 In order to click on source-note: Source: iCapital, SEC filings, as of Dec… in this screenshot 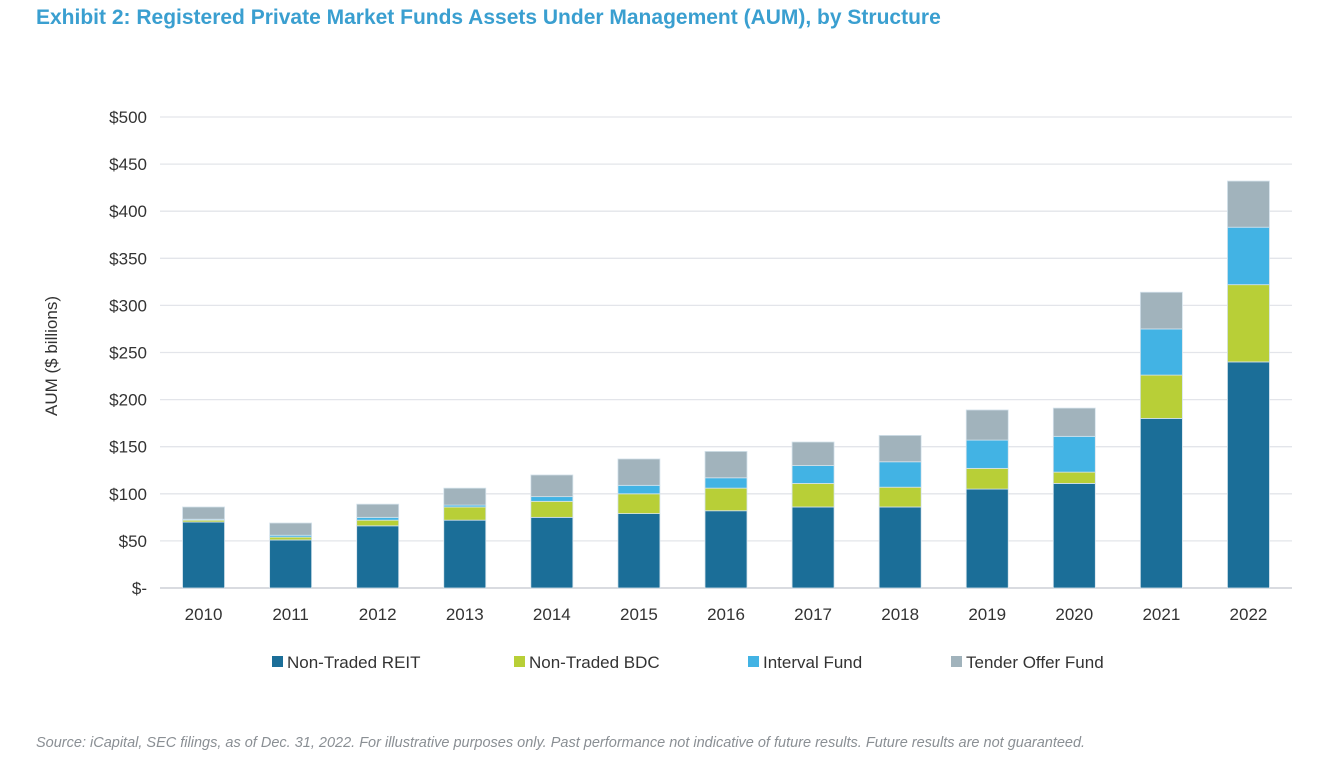, I will do `click(561, 743)`.